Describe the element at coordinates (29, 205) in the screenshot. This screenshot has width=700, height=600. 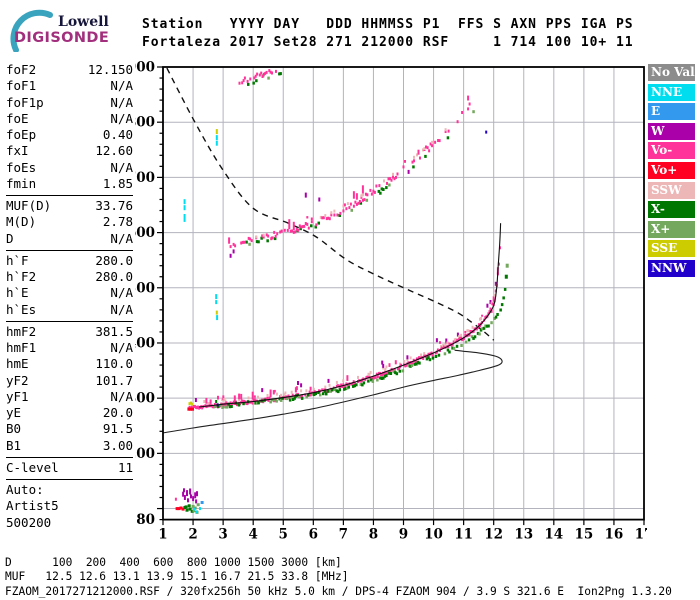
I see `parameter-label: MUF(D)` at that location.